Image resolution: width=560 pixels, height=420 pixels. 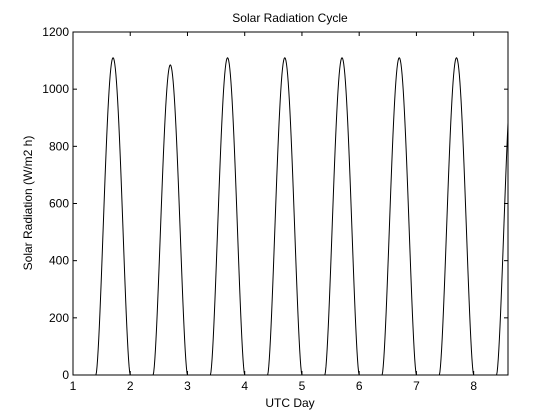 What do you see at coordinates (28, 203) in the screenshot?
I see `y-axis-title: Solar Radiation (W/m2 h)` at bounding box center [28, 203].